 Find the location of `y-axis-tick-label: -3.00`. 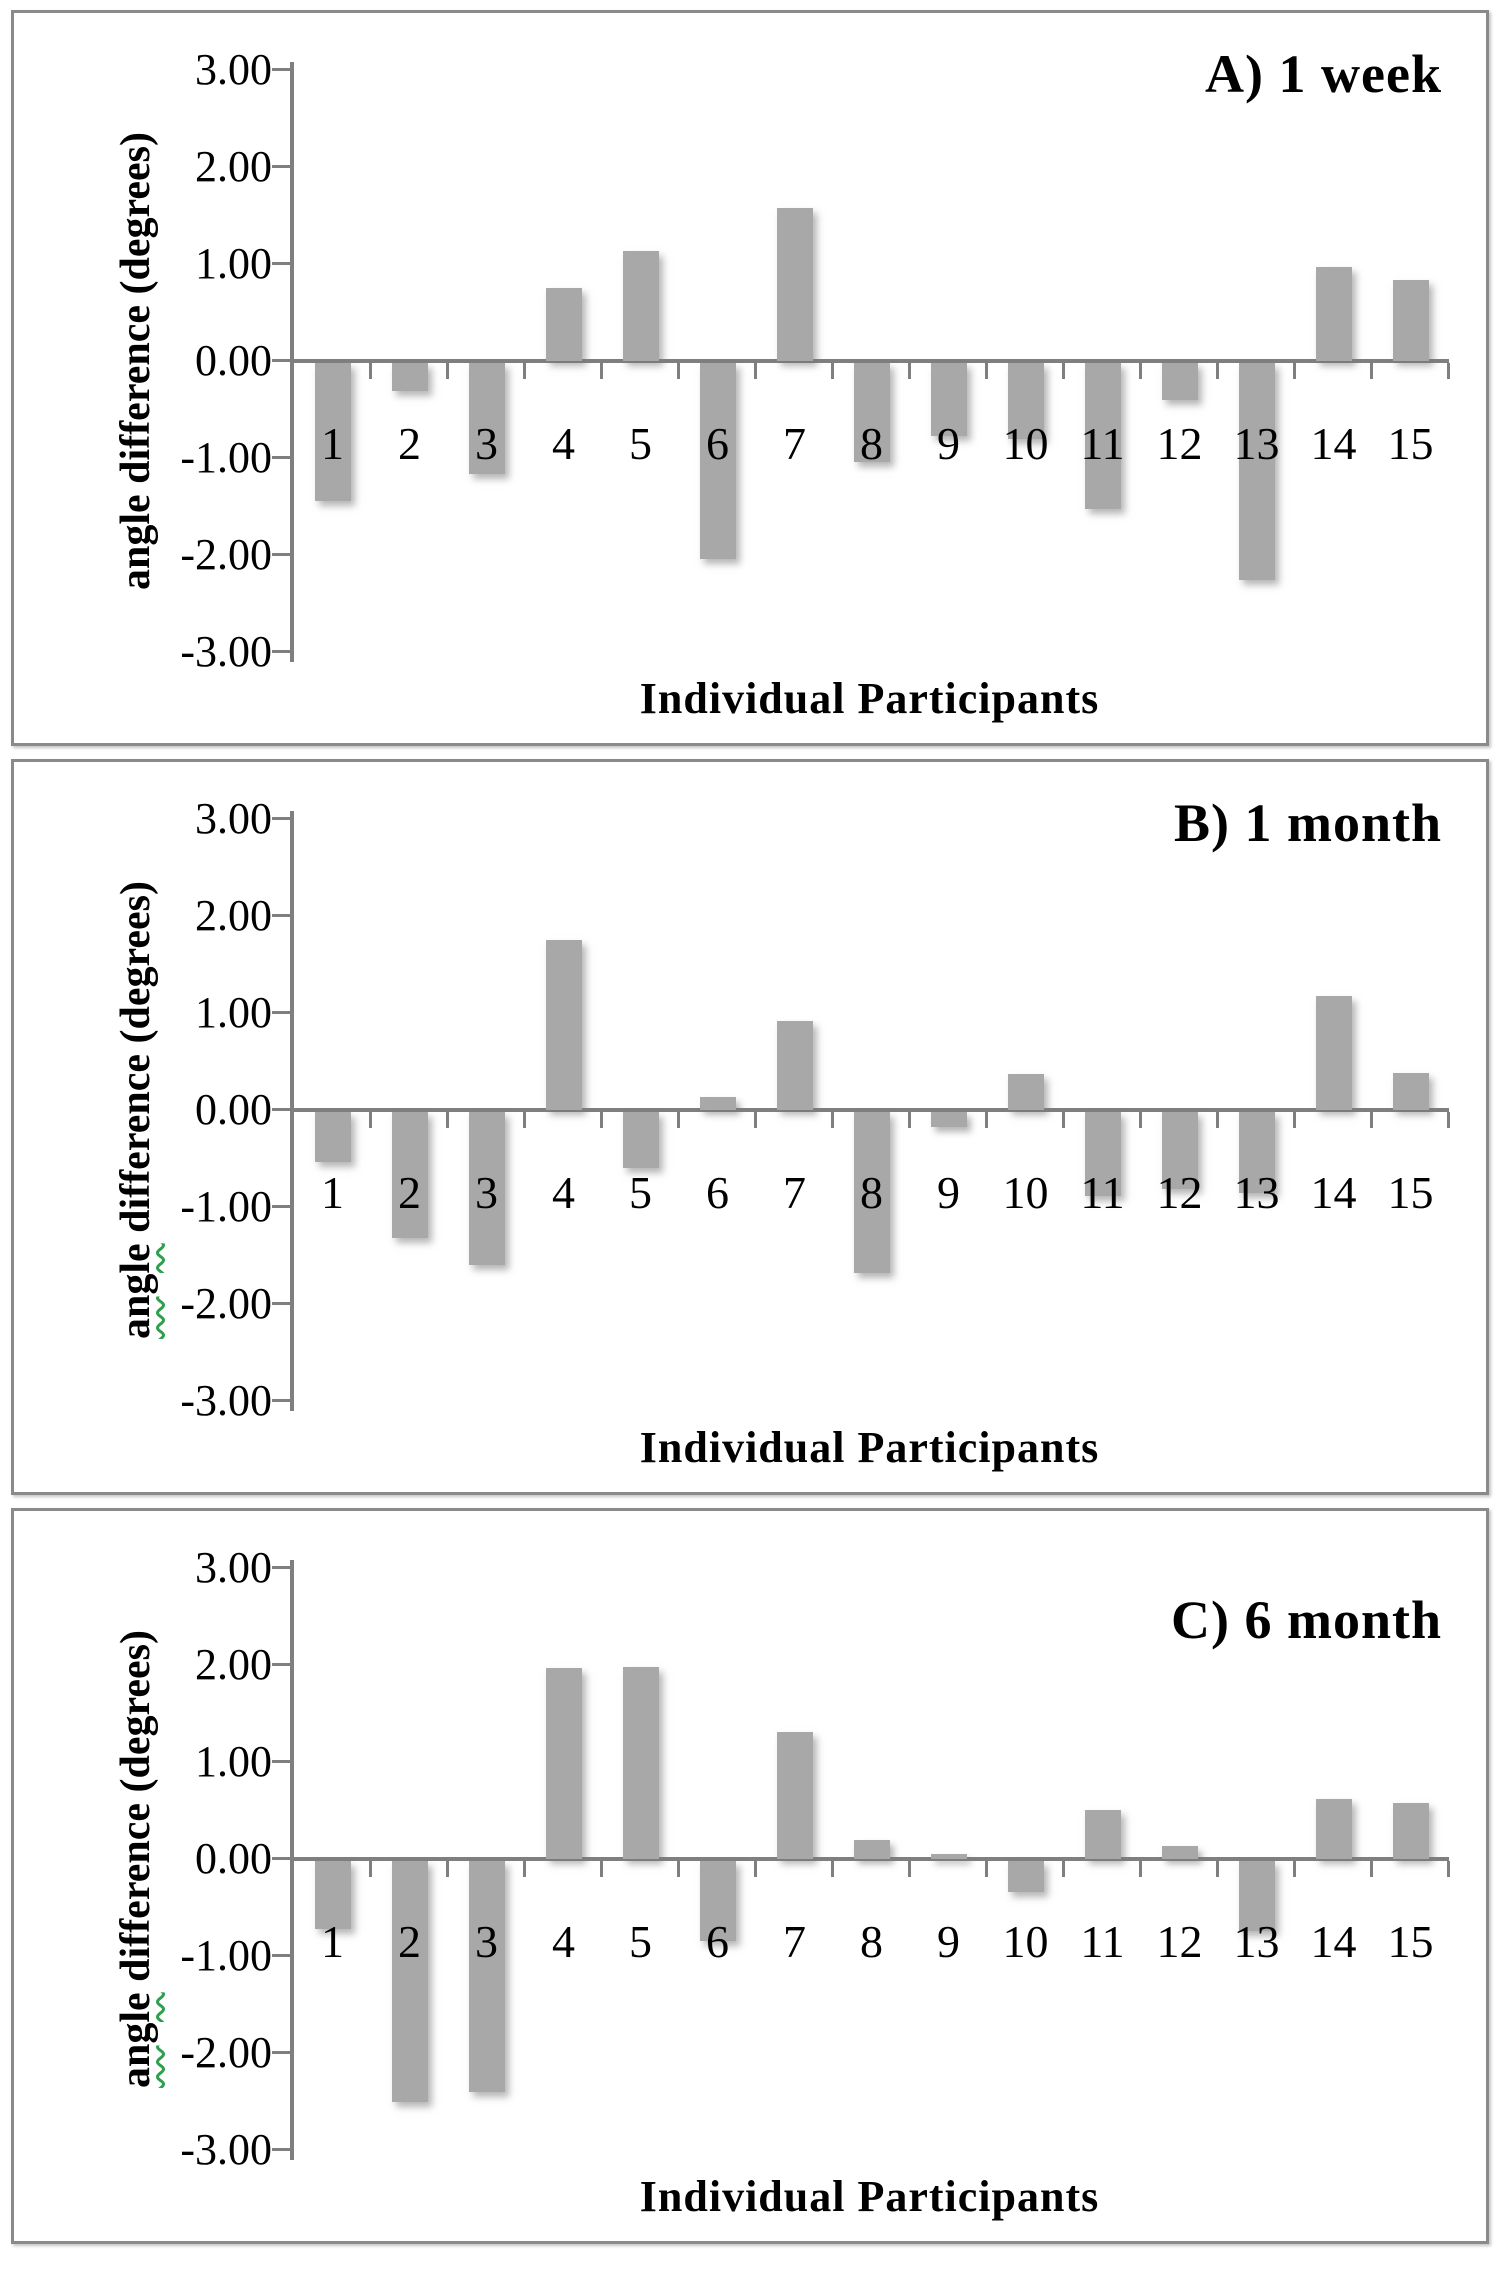

y-axis-tick-label: -3.00 is located at coordinates (226, 651).